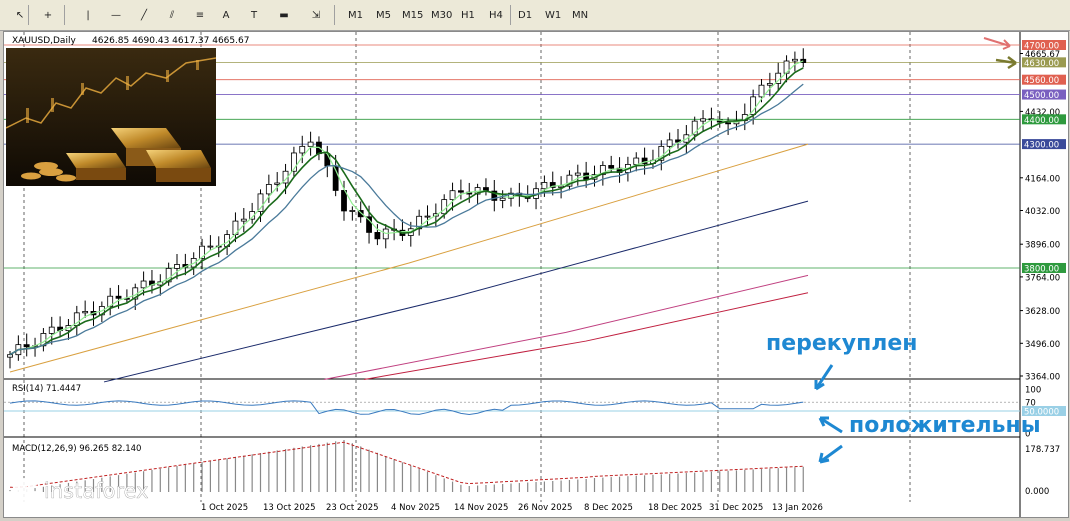 Image resolution: width=1070 pixels, height=521 pixels. I want to click on annotation-positive: положительны, so click(945, 425).